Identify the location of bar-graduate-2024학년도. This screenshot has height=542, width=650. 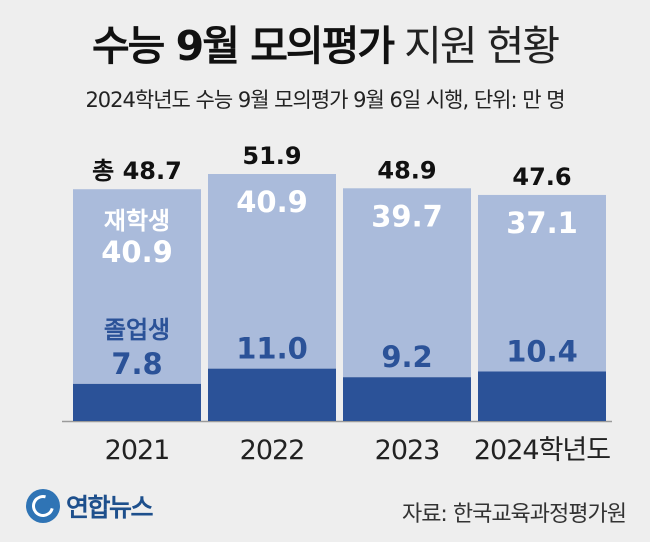
(542, 396).